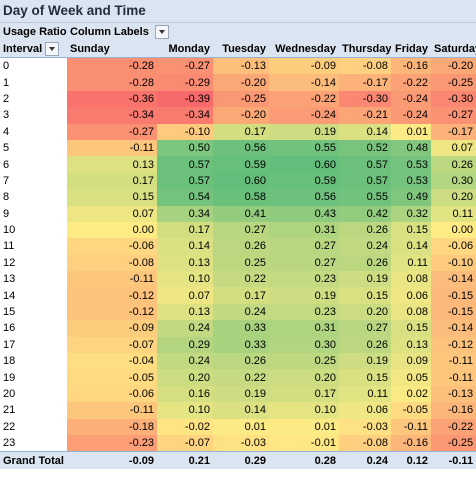 Image resolution: width=476 pixels, height=479 pixels. I want to click on value-cell: -0.25, so click(453, 443).